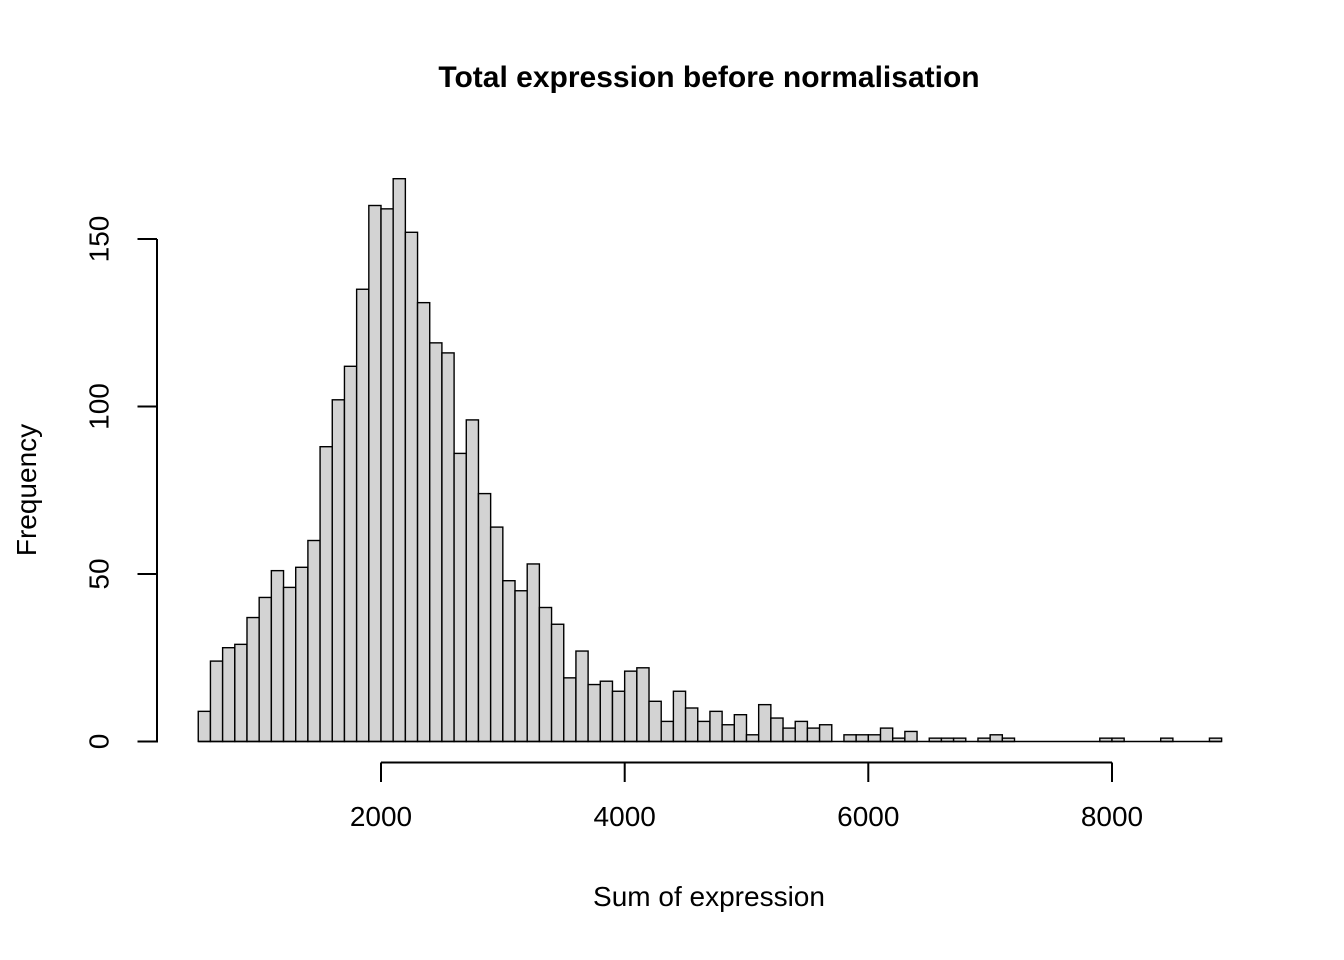  I want to click on x-tick-label: 2000, so click(381, 816).